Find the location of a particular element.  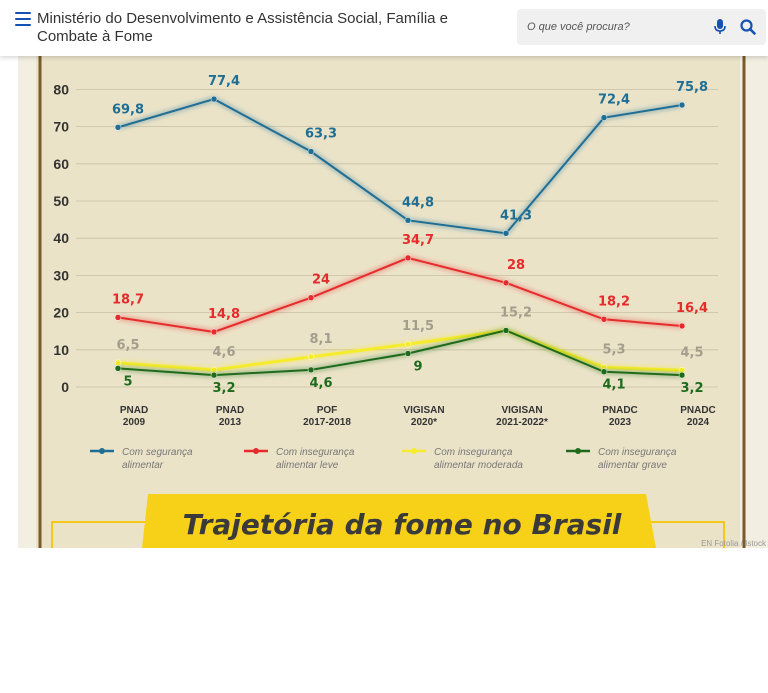

data-label-moderada: 5,3 is located at coordinates (613, 349).